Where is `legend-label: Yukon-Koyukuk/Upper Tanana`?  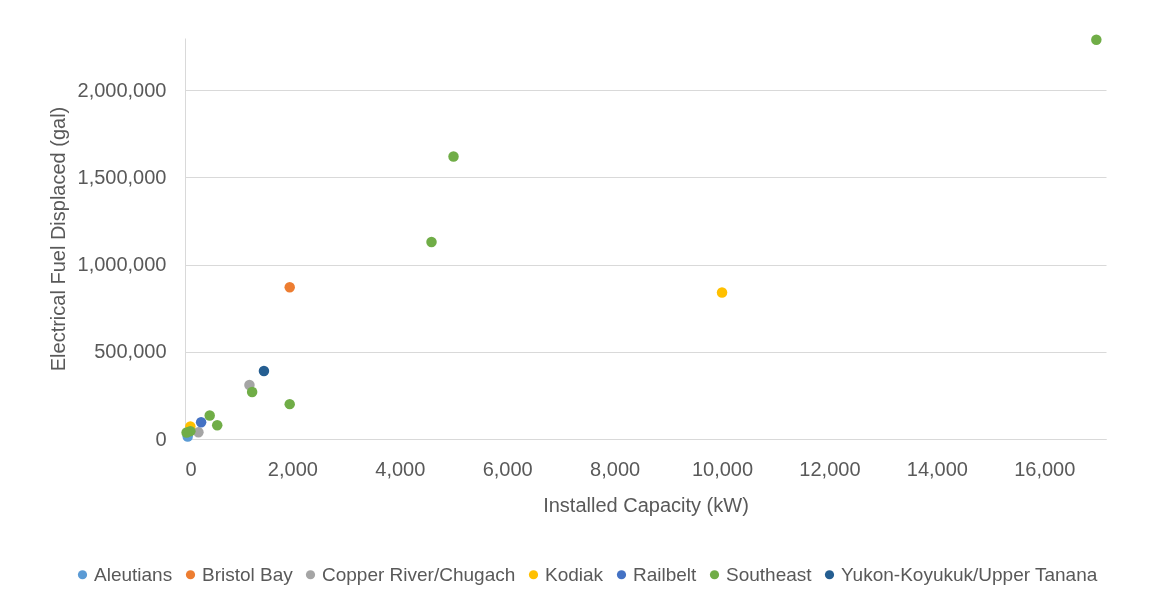 legend-label: Yukon-Koyukuk/Upper Tanana is located at coordinates (969, 574).